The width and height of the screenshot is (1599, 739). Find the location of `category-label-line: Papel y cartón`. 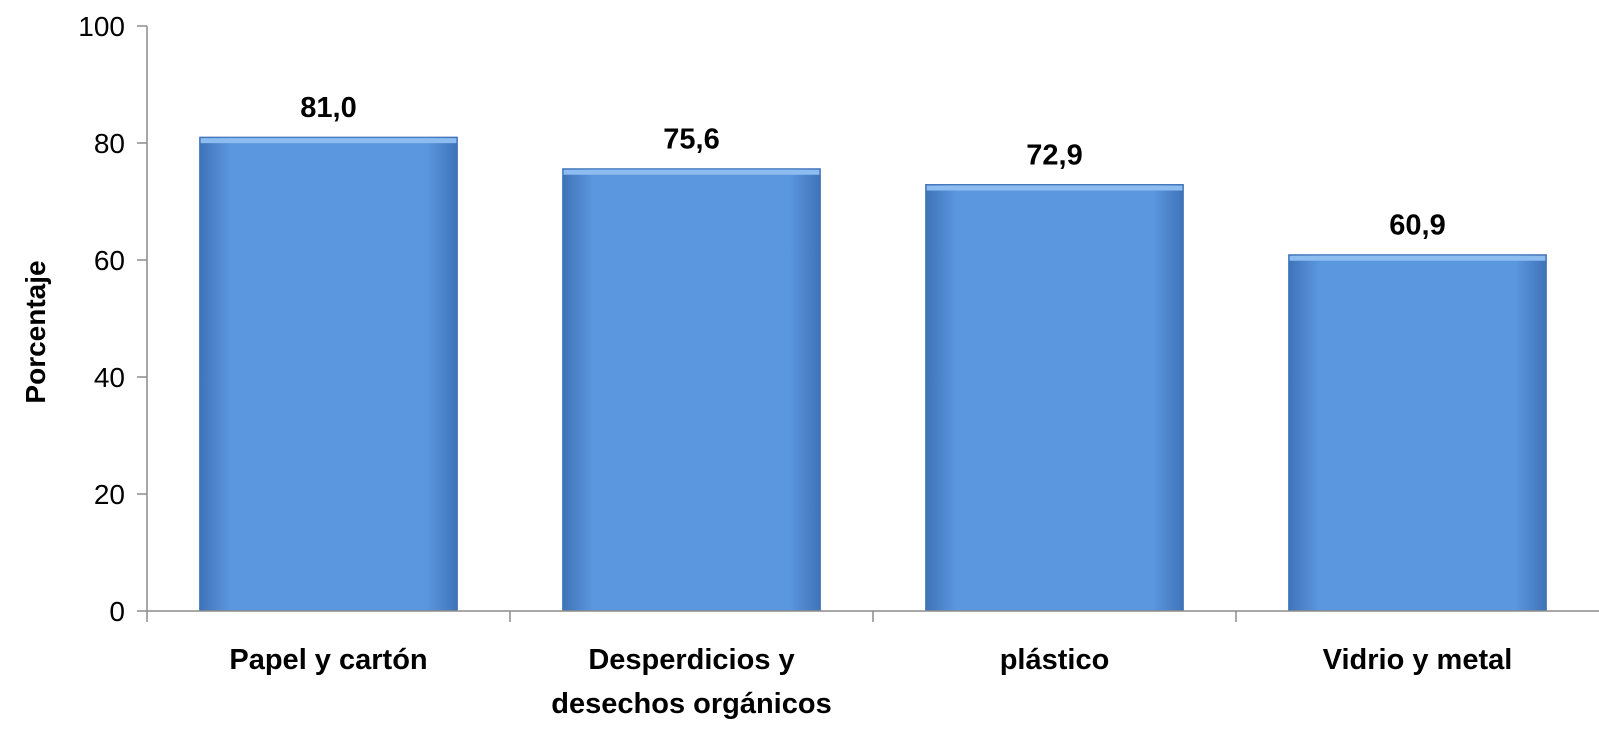

category-label-line: Papel y cartón is located at coordinates (328, 660).